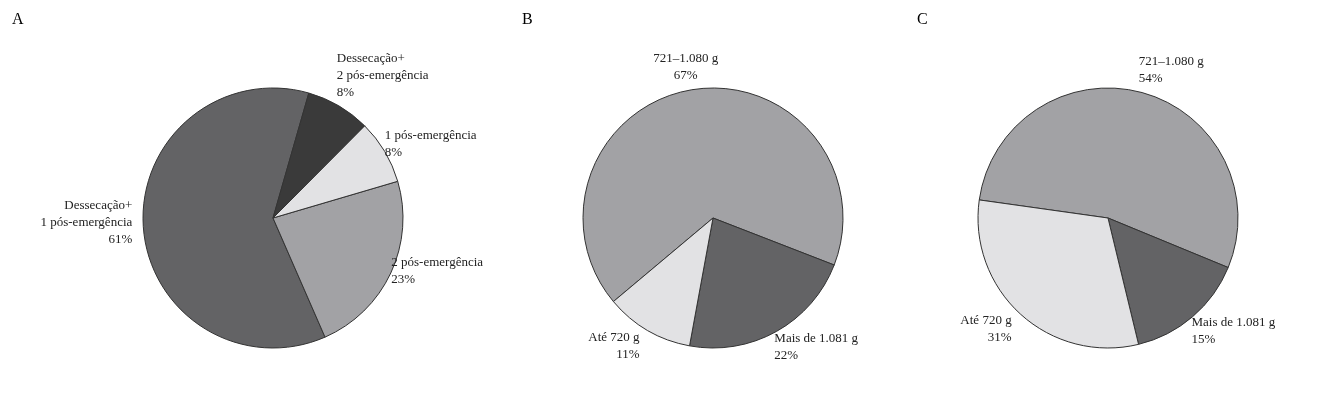  Describe the element at coordinates (120, 239) in the screenshot. I see `data-label: 61%` at that location.